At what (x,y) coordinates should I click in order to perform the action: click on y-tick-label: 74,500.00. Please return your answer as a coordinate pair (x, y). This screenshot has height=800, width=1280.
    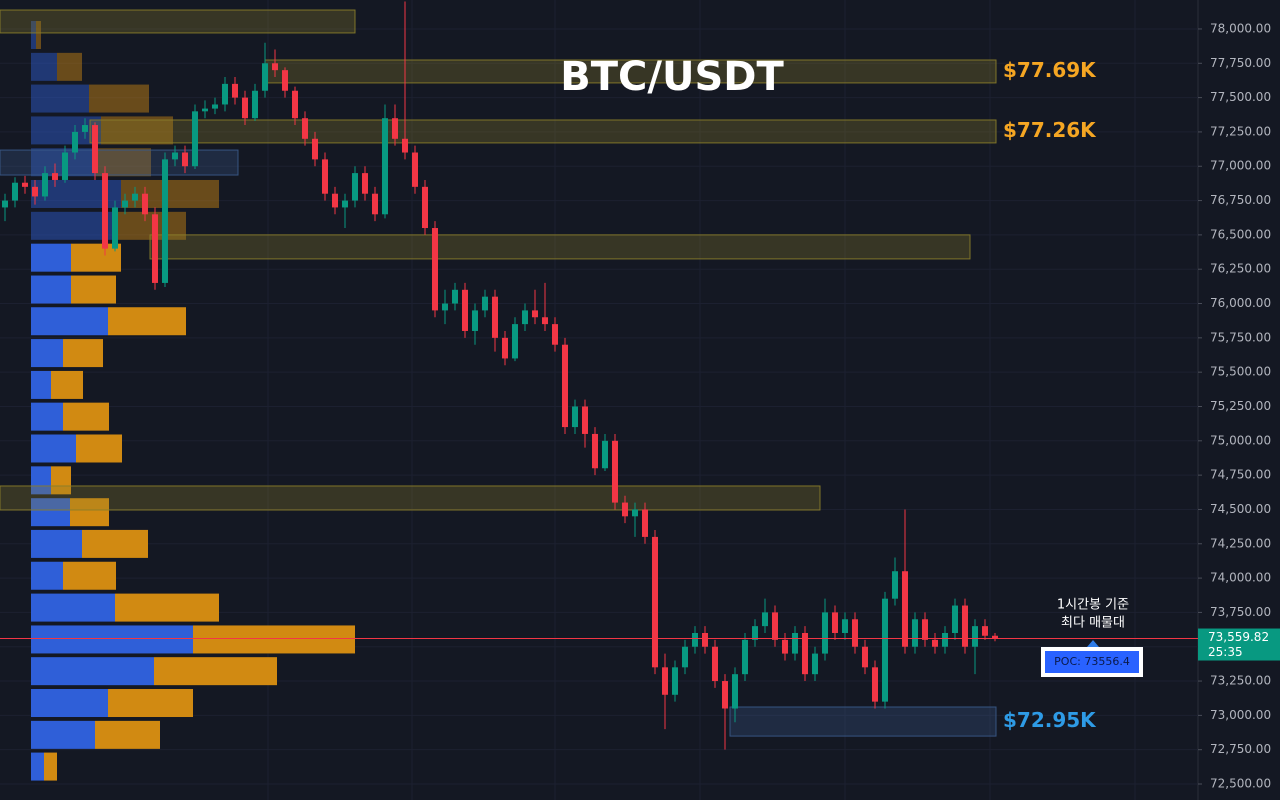
    Looking at the image, I should click on (1240, 509).